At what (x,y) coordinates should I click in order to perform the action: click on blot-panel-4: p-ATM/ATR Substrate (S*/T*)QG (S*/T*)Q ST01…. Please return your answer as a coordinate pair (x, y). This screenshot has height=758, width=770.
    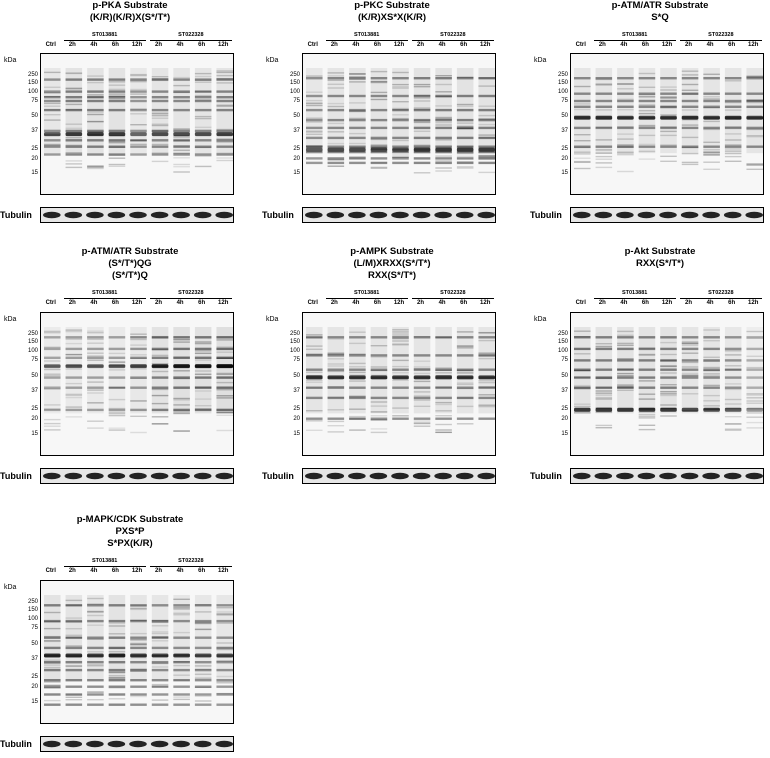
    Looking at the image, I should click on (120, 366).